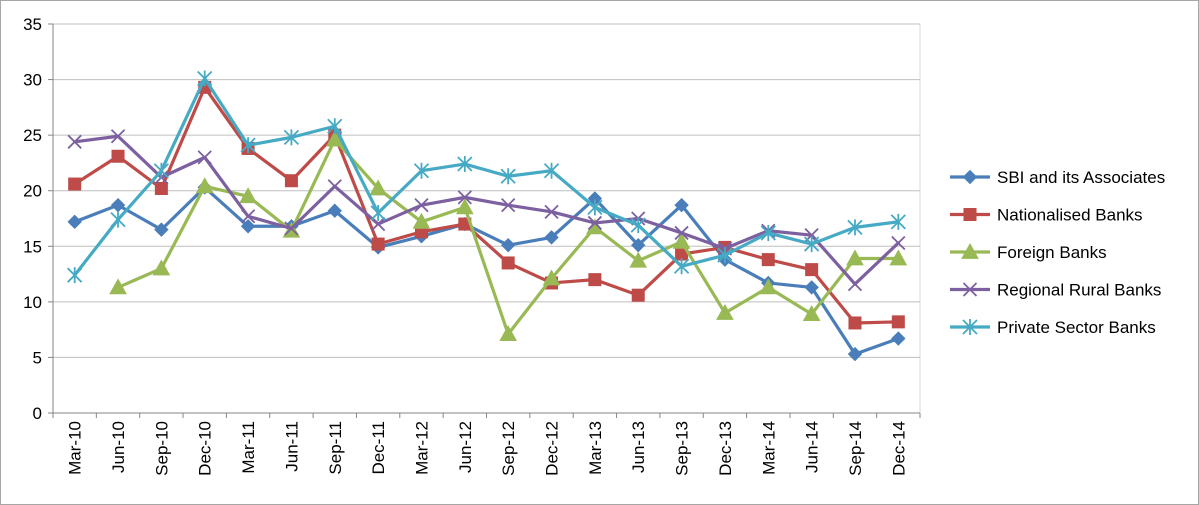 The height and width of the screenshot is (505, 1199). Describe the element at coordinates (421, 448) in the screenshot. I see `x-tick-label: Mar-12` at that location.